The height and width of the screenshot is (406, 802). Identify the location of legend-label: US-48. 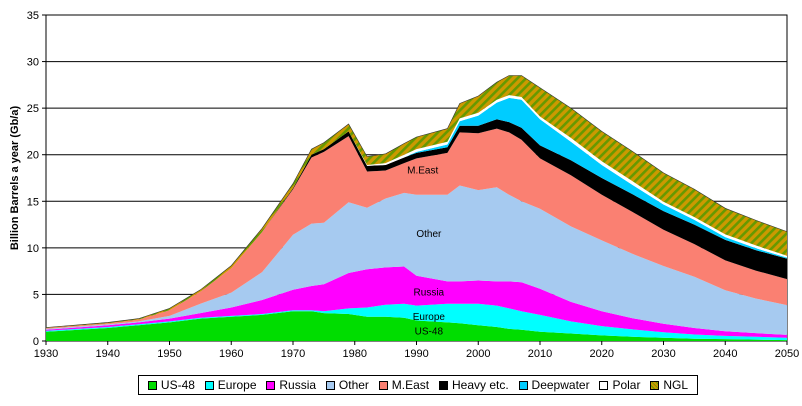
(177, 385).